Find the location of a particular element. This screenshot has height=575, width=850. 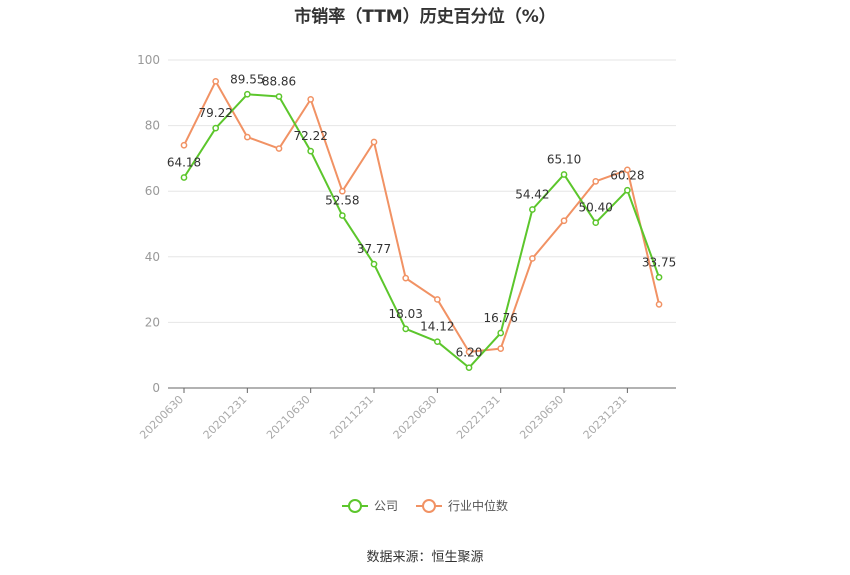

x-tick-label-20201231: 20201231 is located at coordinates (225, 417).